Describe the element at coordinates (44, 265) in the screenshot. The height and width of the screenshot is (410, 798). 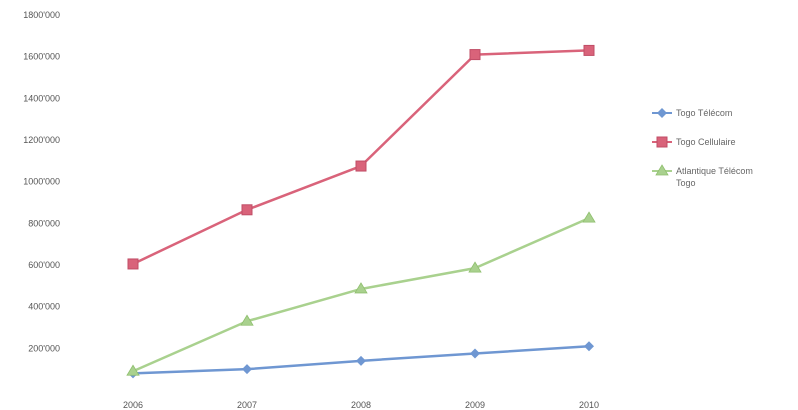
I see `y-tick-label: 600'000` at that location.